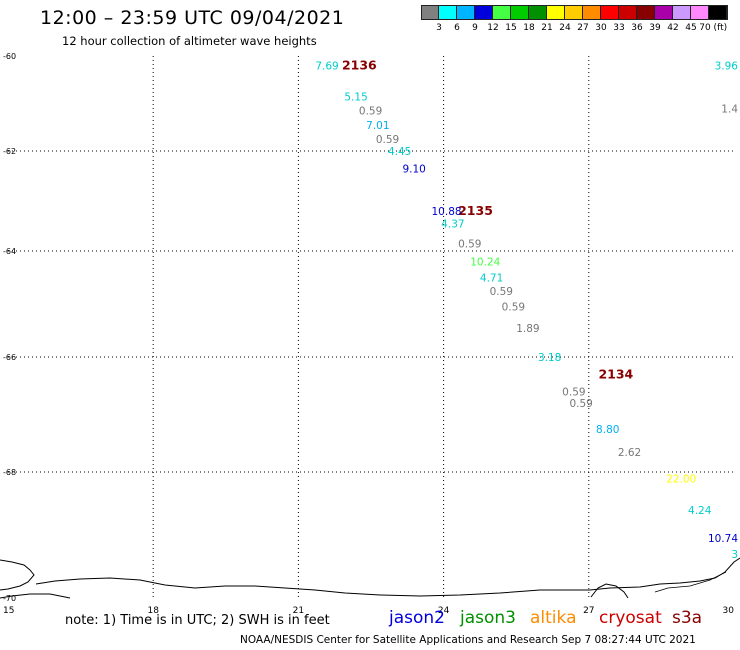  I want to click on wave-height-value: 8.80, so click(607, 430).